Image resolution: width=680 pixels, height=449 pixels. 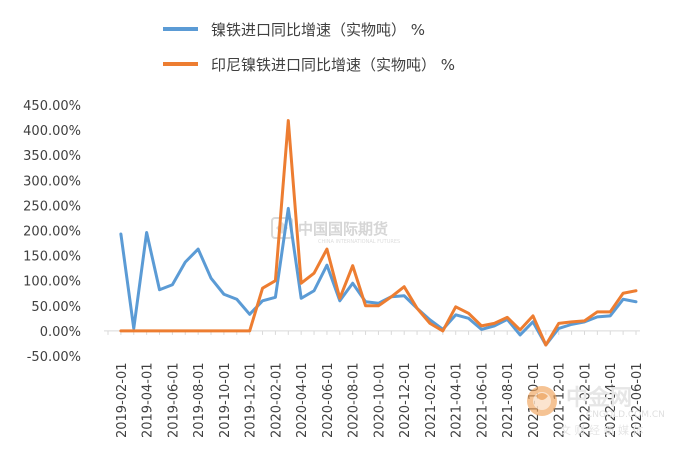 I want to click on y-tick-label: 50.00%, so click(x=56, y=307).